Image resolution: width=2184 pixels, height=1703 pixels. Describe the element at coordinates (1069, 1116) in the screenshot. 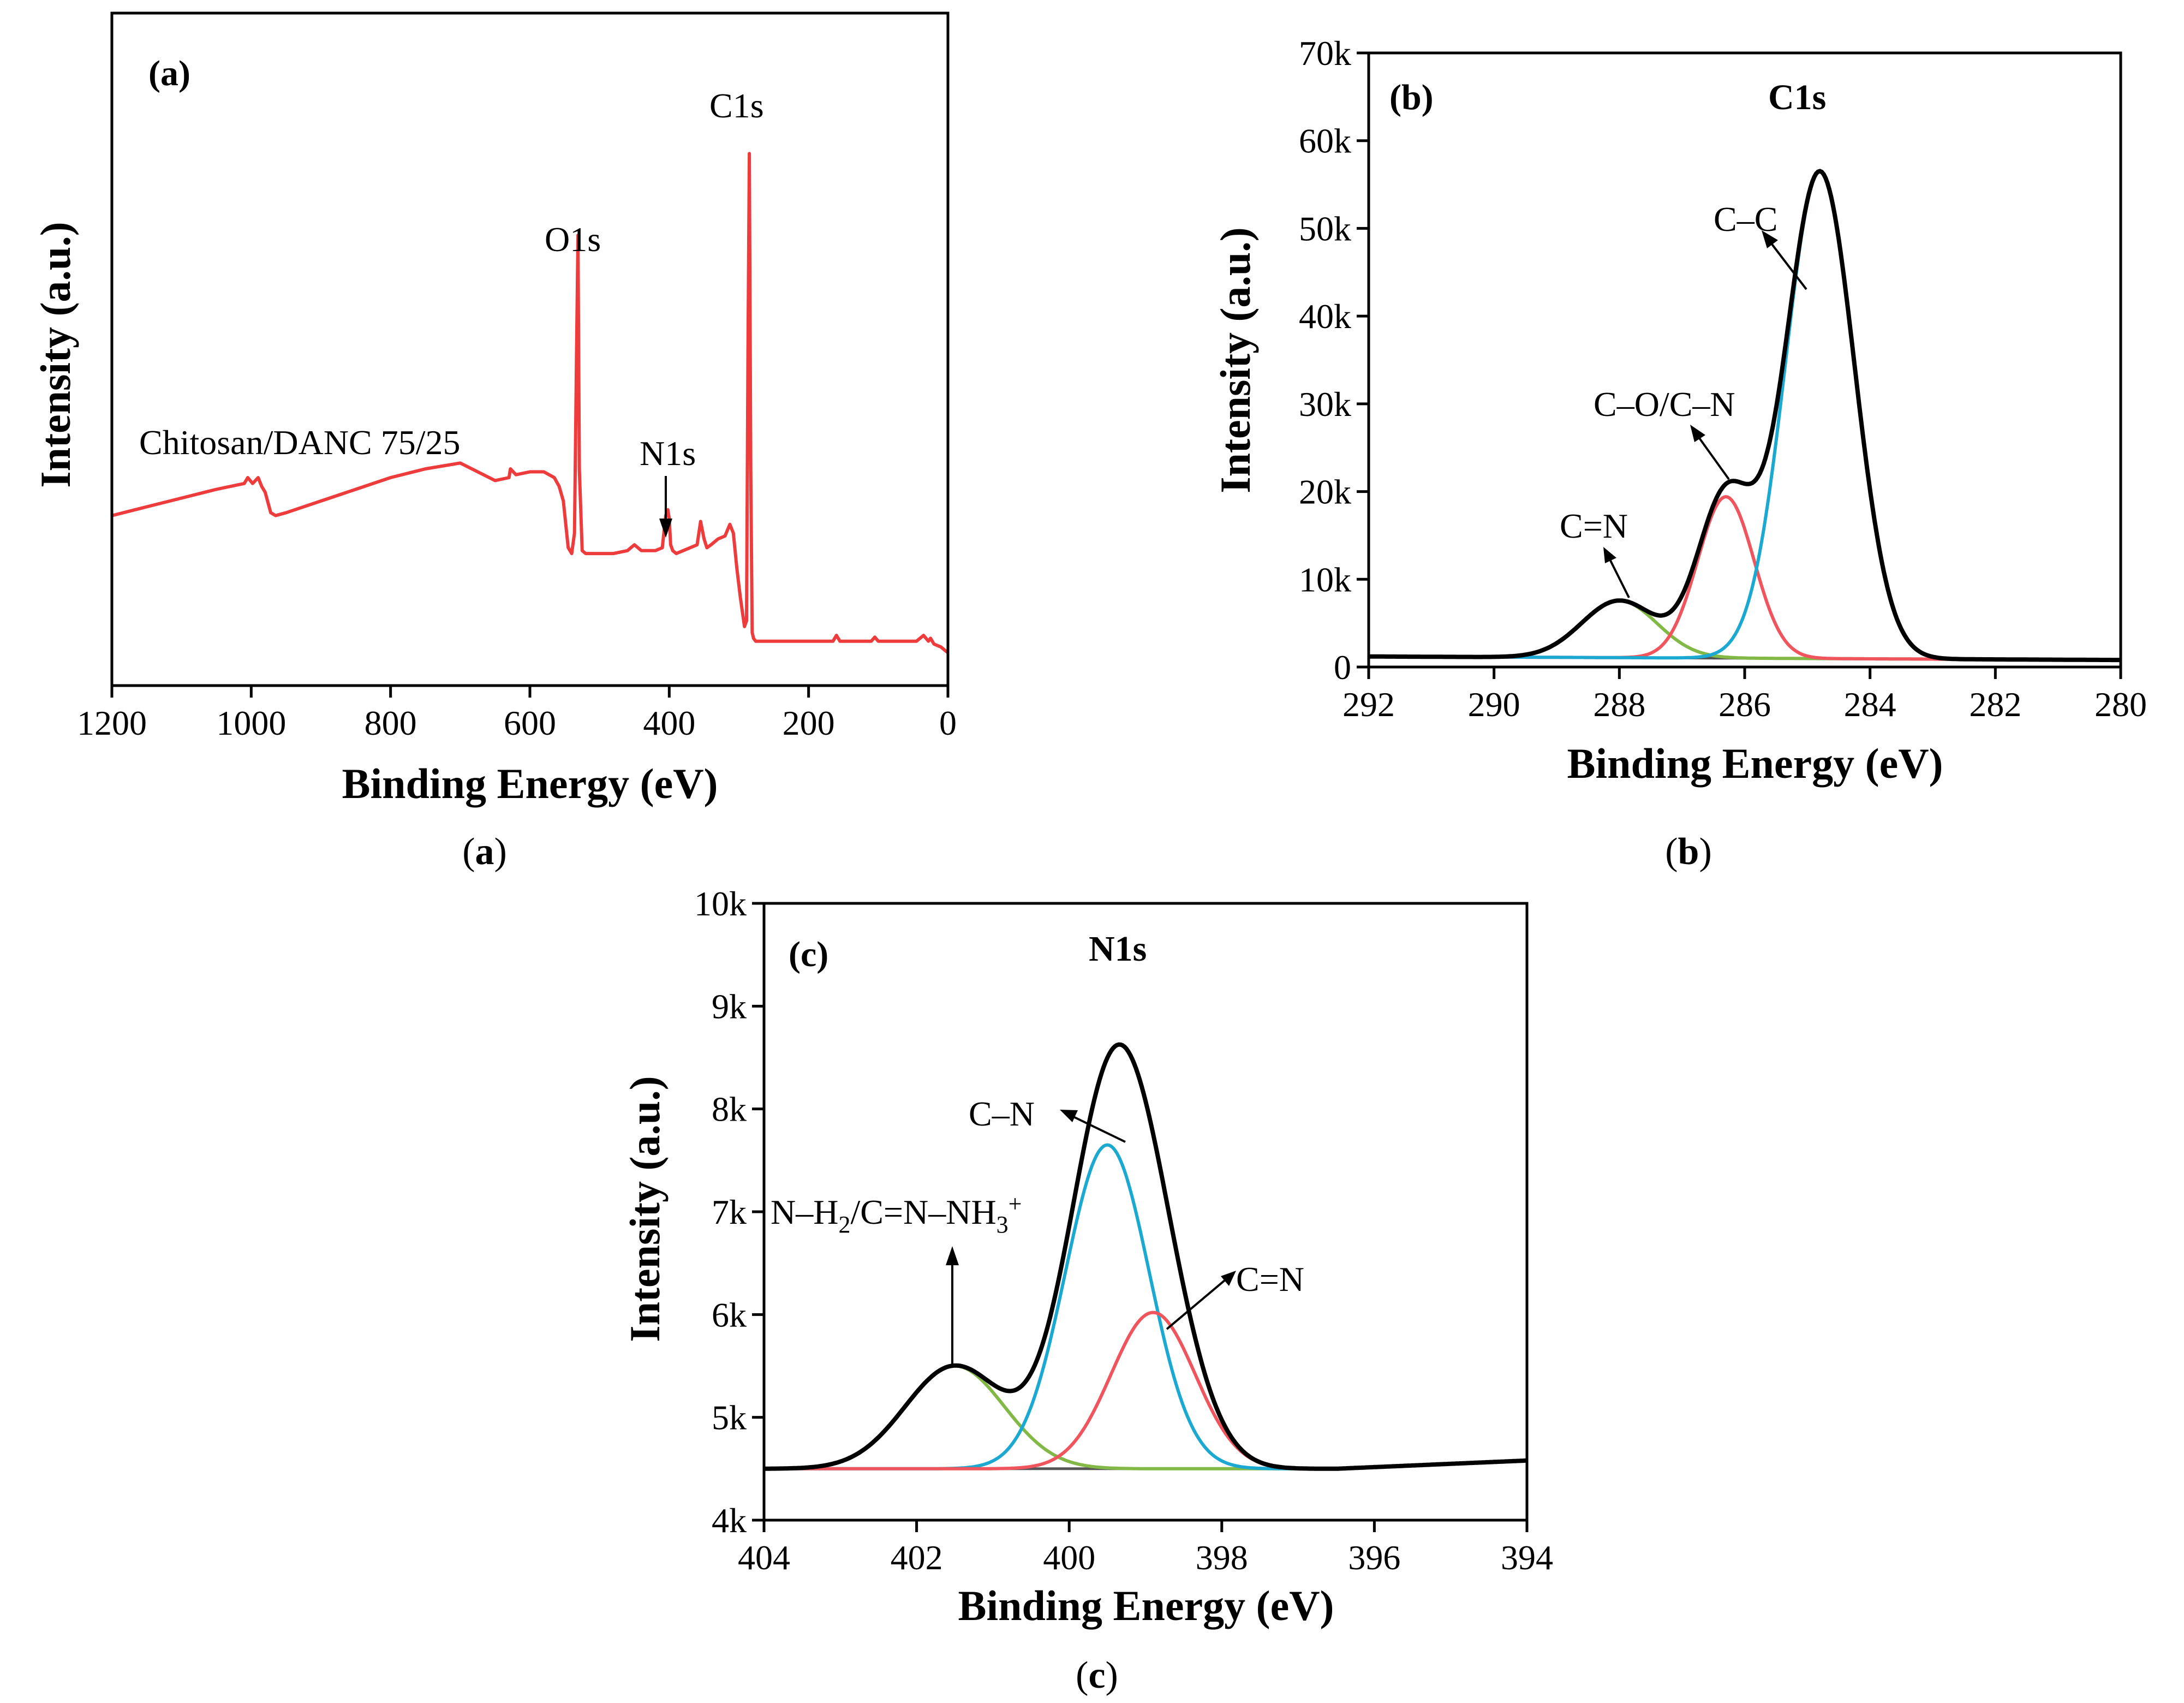

I see `c-n-arrow-head` at that location.